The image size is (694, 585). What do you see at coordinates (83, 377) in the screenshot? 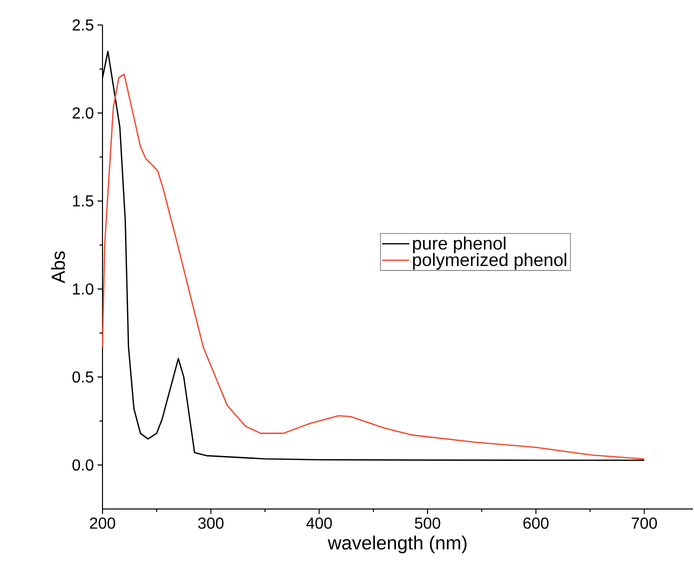
I see `y-tick-label: 0.5` at bounding box center [83, 377].